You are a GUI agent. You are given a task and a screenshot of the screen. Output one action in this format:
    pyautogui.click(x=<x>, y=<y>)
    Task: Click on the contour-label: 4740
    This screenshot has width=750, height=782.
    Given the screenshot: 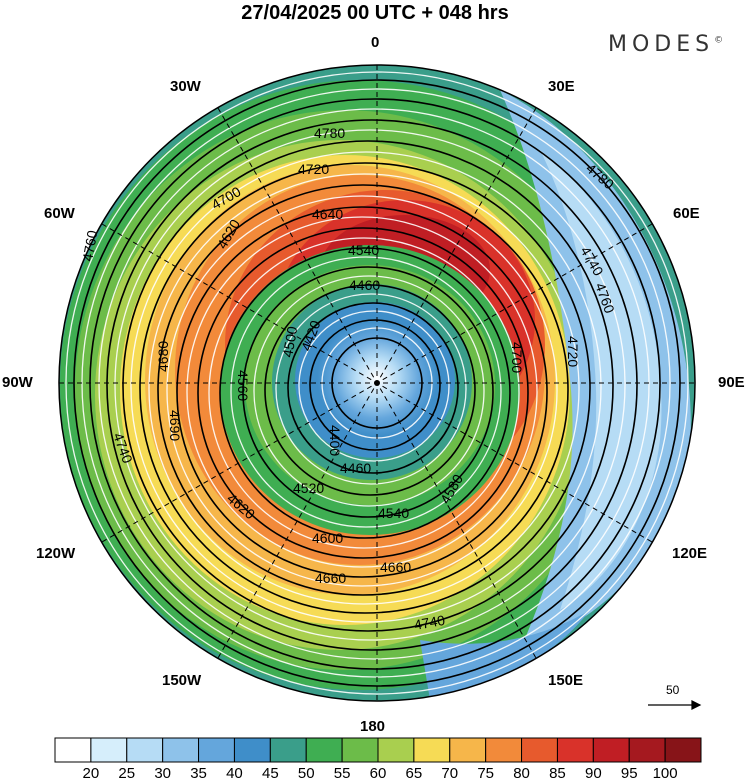 What is the action you would take?
    pyautogui.click(x=430, y=622)
    